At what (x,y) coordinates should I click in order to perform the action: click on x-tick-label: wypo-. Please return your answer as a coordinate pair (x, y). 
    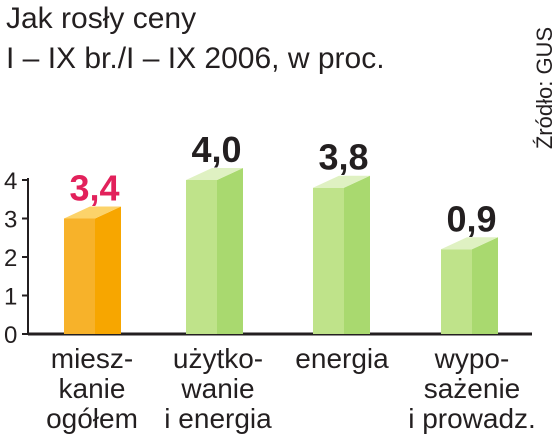
    Looking at the image, I should click on (472, 358).